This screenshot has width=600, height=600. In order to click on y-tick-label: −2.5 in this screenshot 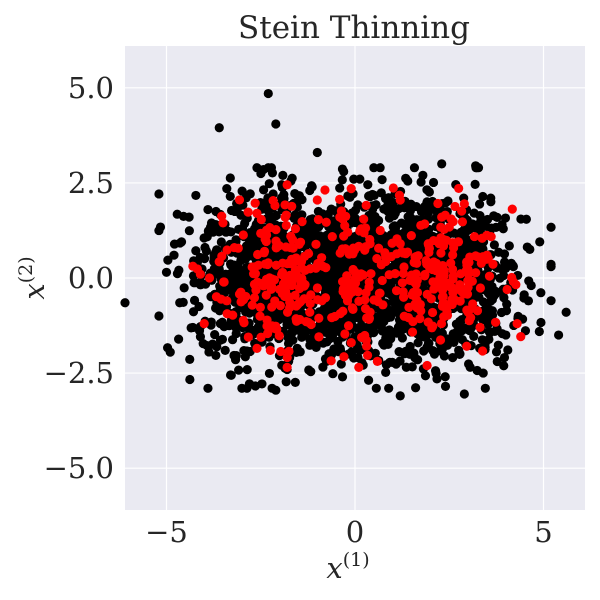, I will do `click(79, 373)`.